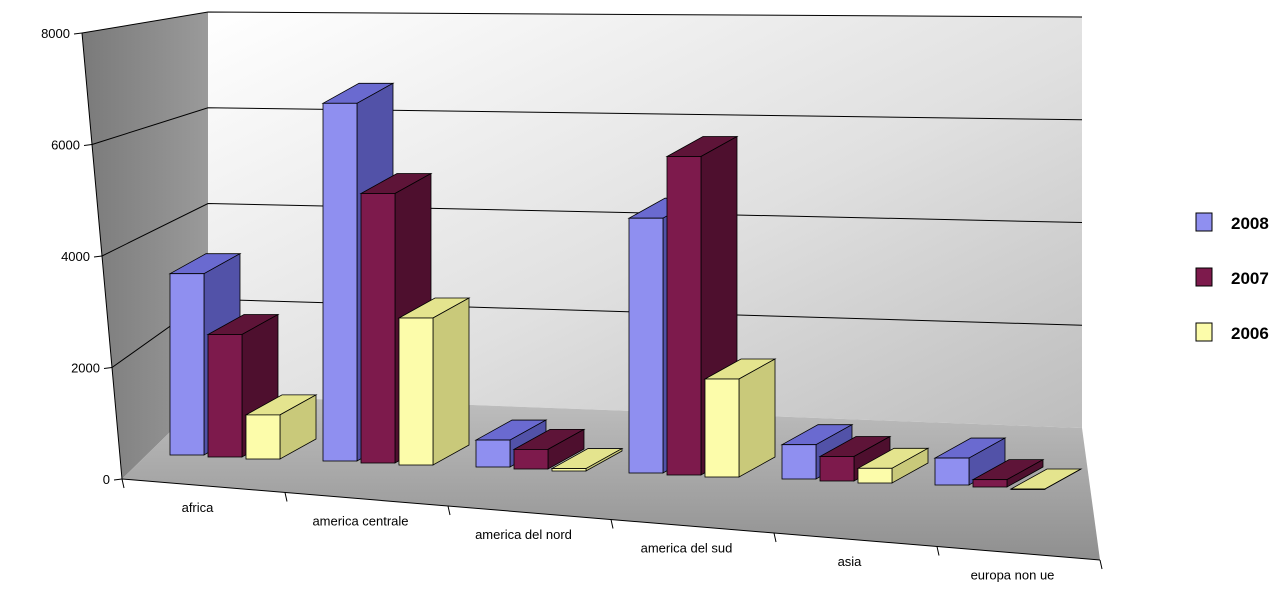  Describe the element at coordinates (198, 507) in the screenshot. I see `x-category-label: africa` at that location.